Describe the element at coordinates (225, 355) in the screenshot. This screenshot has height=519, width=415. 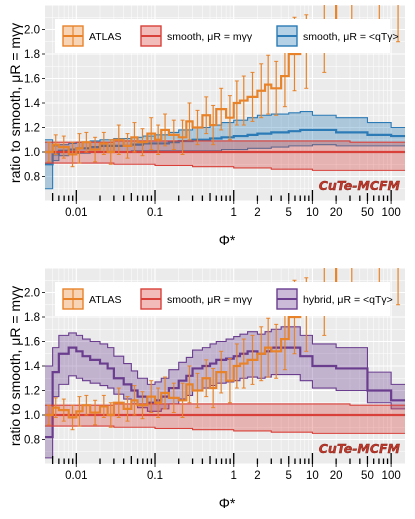
I see `band-edge-upper-hybrid-r-qt` at that location.